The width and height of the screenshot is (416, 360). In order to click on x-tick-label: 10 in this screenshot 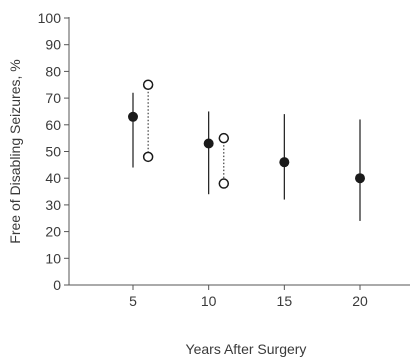, I will do `click(209, 301)`.